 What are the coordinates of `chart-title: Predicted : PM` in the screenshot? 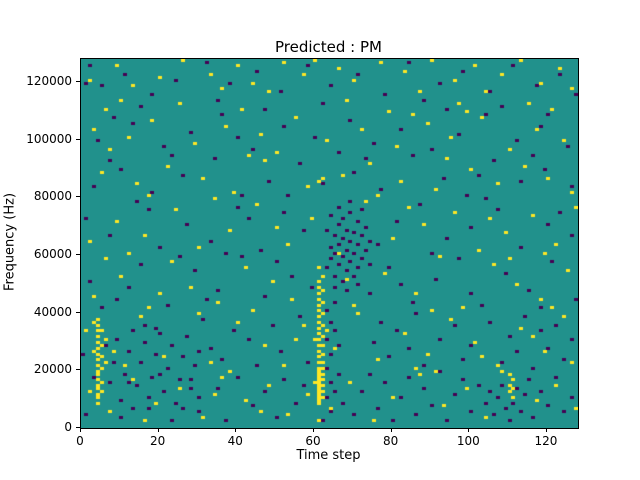 It's located at (328, 47).